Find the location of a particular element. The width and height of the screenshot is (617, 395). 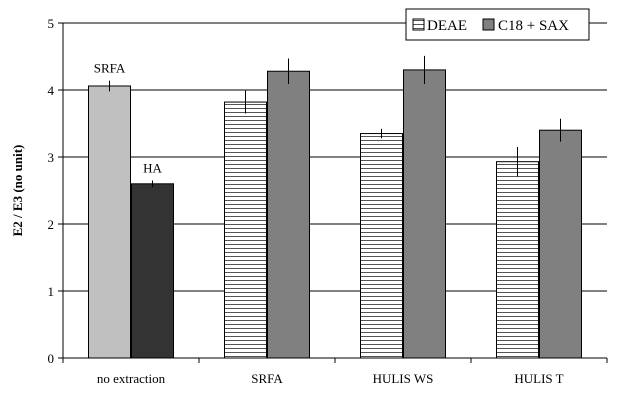

legend: DEAE C18 + SAX is located at coordinates (497, 24).